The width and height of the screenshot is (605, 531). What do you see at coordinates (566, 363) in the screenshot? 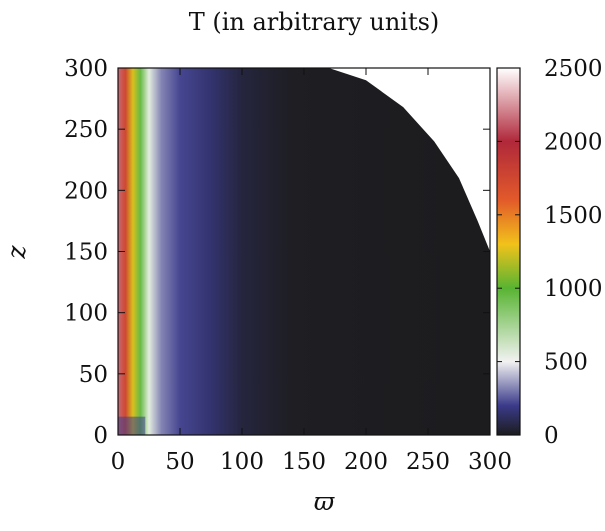
I see `colorbar-tick-label: 500` at bounding box center [566, 363].